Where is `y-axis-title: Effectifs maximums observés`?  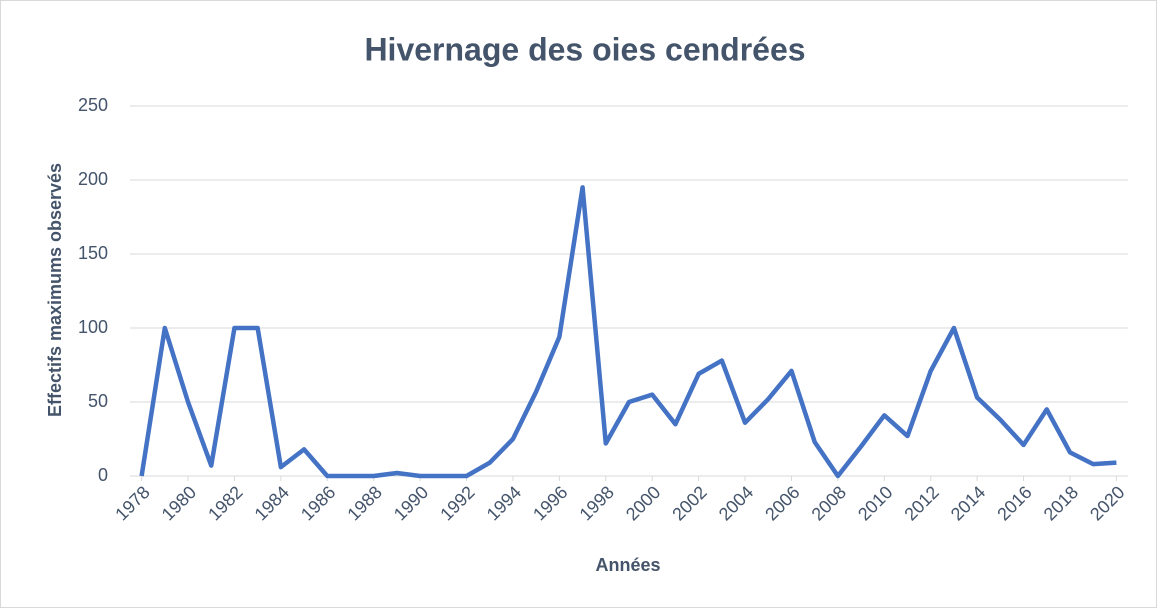 y-axis-title: Effectifs maximums observés is located at coordinates (55, 290).